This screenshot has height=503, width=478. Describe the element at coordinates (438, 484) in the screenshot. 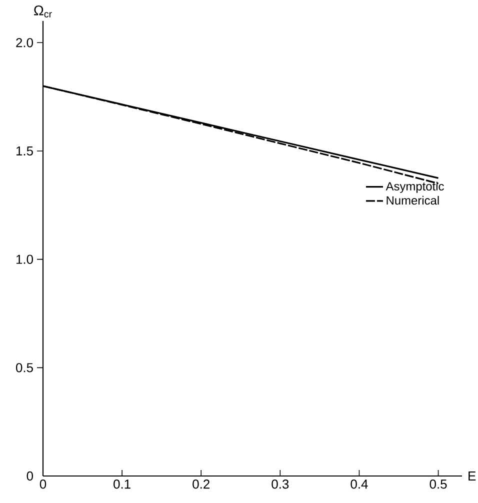

I see `x-tick-label: 0.5` at that location.